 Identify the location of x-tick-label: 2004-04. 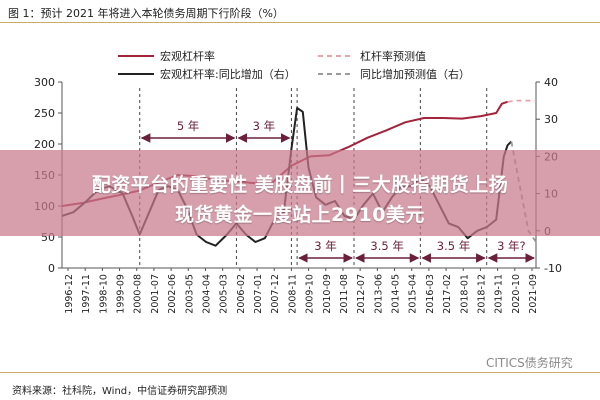
(206, 294).